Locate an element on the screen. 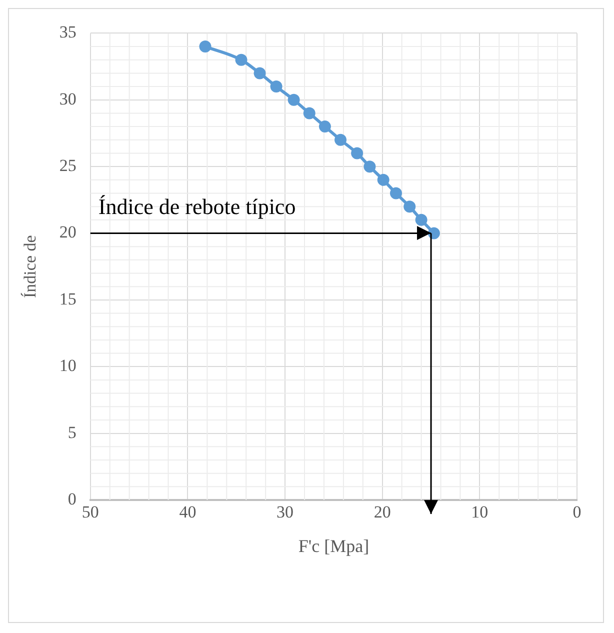  y-tick-label: 5 is located at coordinates (72, 432).